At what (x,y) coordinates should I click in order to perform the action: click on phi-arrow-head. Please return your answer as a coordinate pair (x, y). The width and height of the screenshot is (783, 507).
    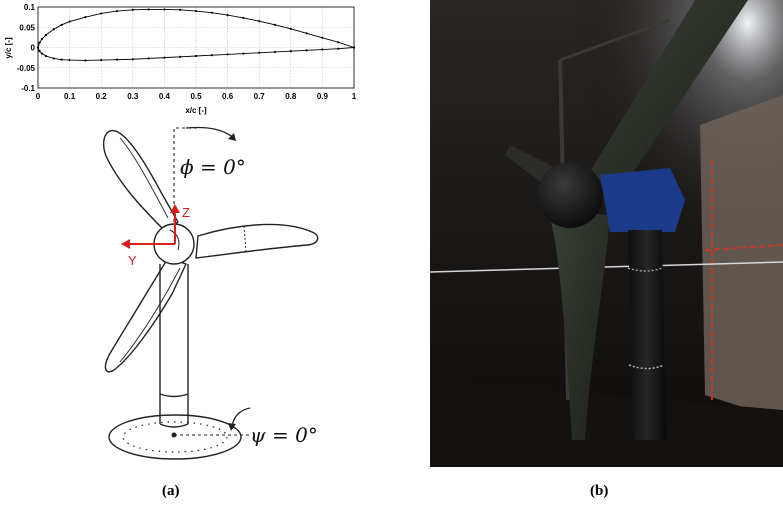
    Looking at the image, I should click on (232, 137).